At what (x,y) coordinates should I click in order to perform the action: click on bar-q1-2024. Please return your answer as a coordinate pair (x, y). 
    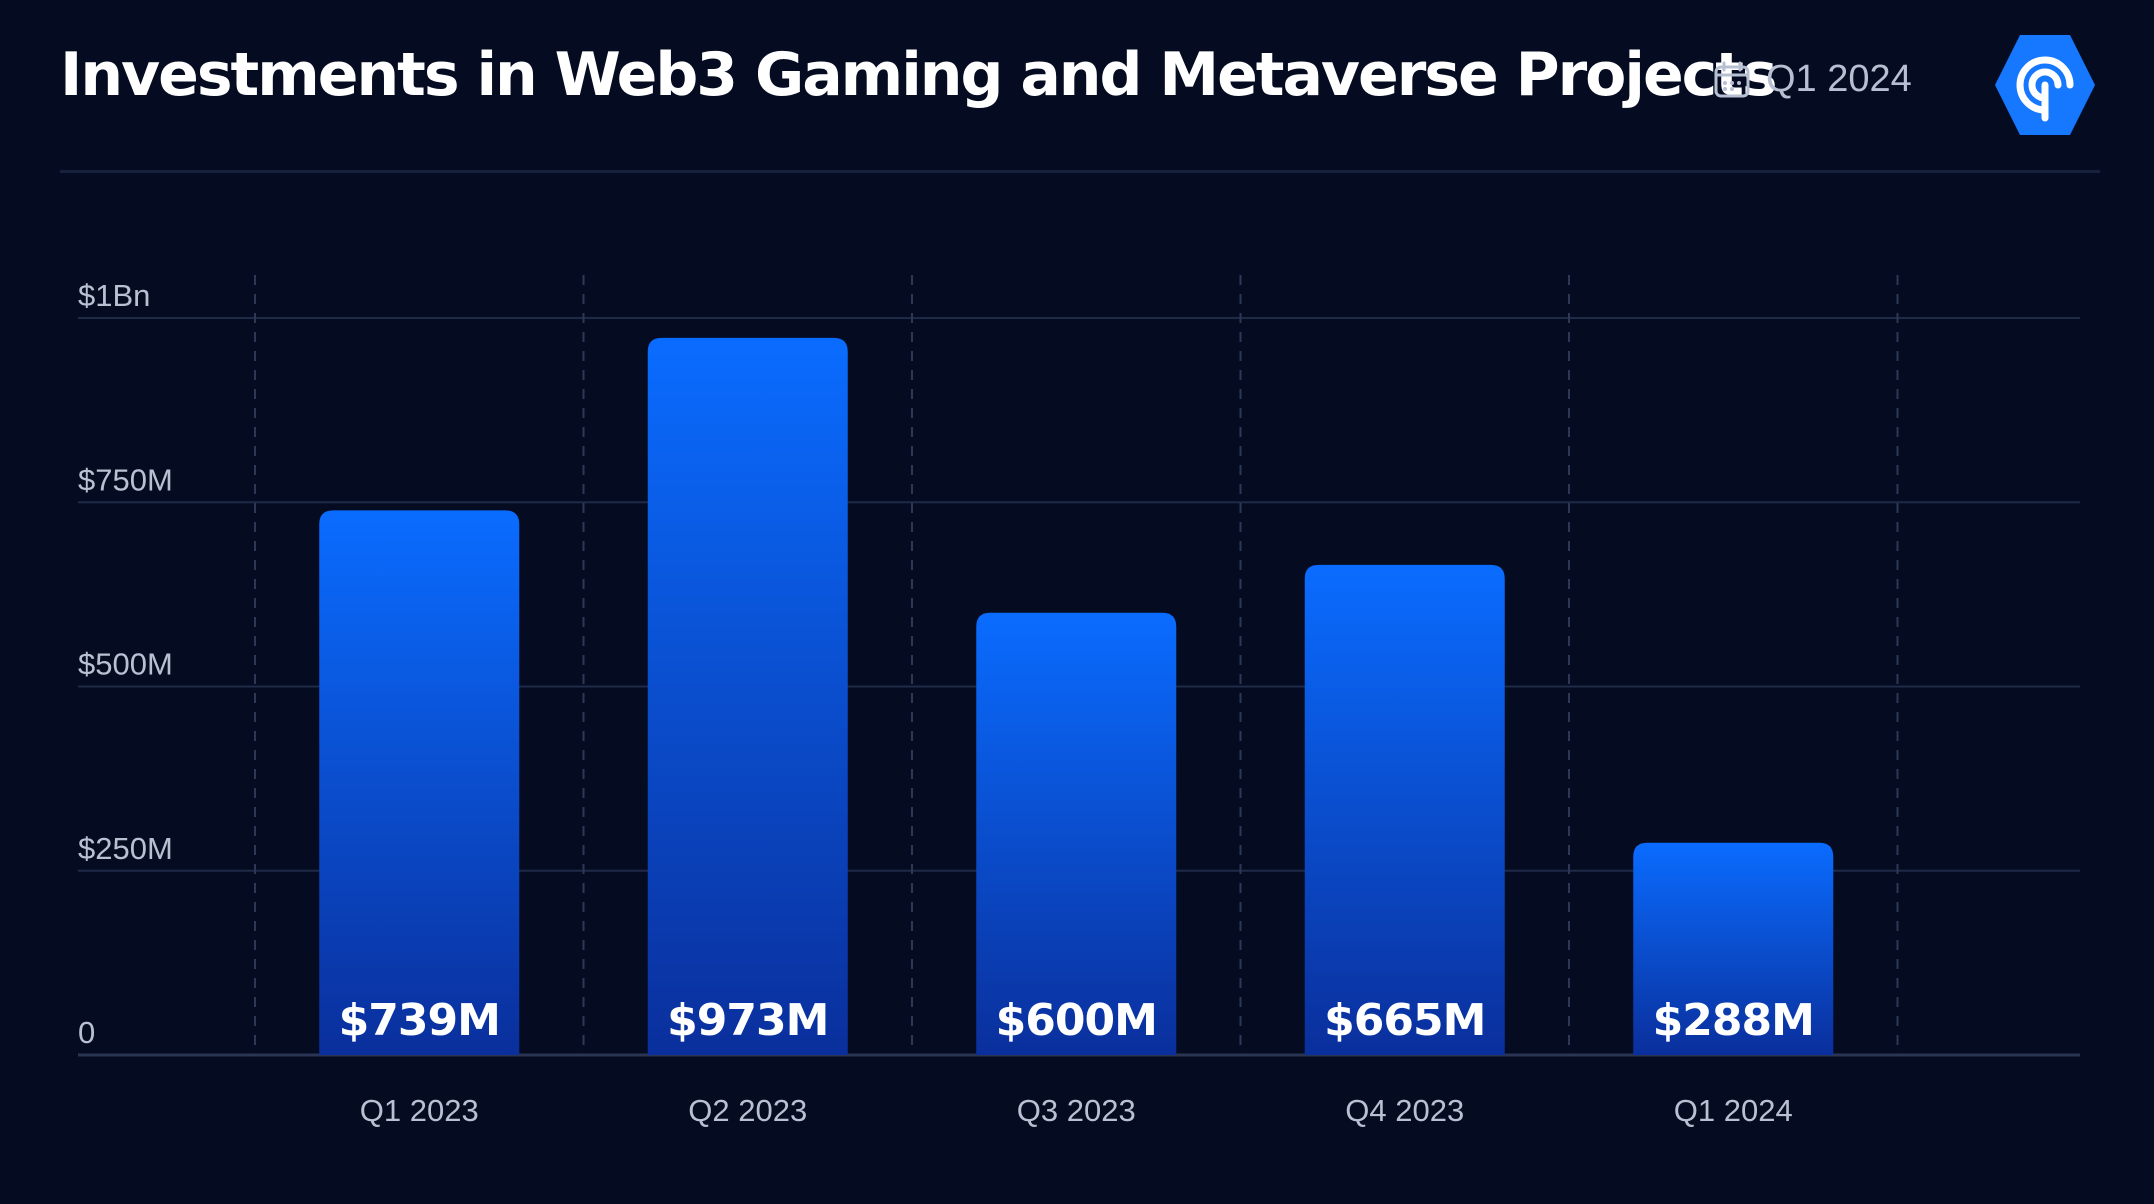
    Looking at the image, I should click on (1733, 948).